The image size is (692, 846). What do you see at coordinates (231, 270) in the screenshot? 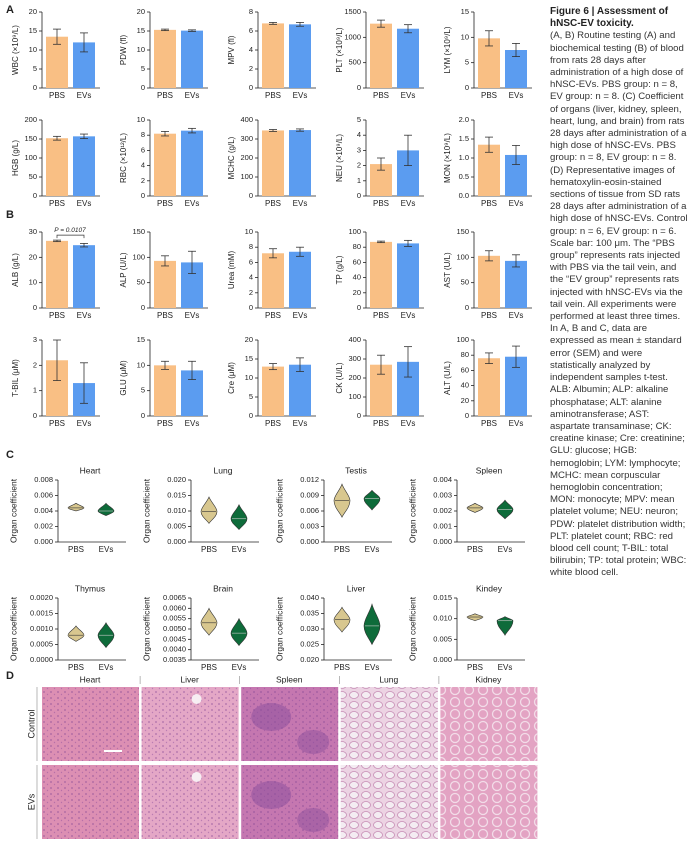
I see `y-axis-label: Urea (mM)` at bounding box center [231, 270].